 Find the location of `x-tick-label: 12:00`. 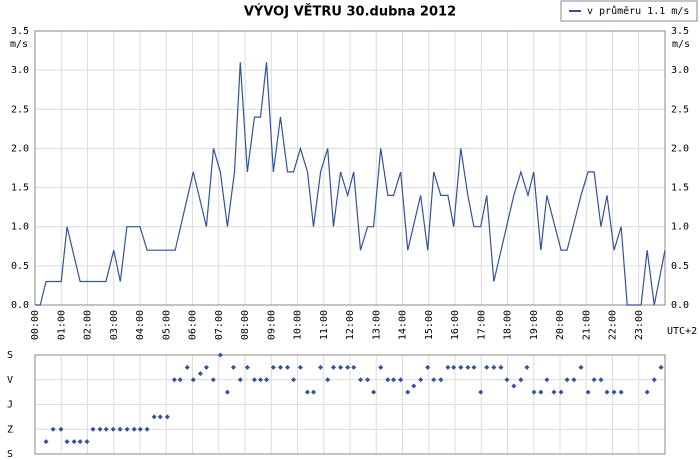

x-tick-label: 12:00 is located at coordinates (350, 325).